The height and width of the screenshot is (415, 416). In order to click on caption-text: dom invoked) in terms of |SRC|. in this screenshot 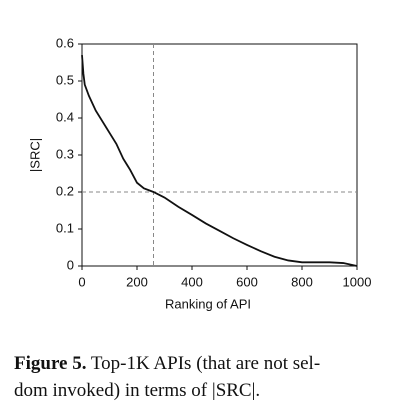, I will do `click(137, 390)`.